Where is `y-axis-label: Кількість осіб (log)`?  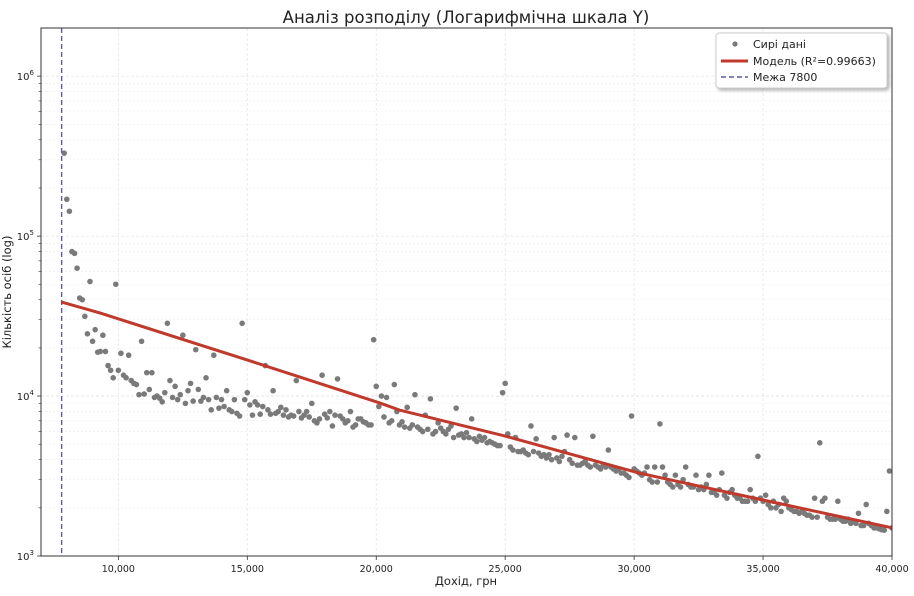 y-axis-label: Кількість осіб (log) is located at coordinates (7, 292).